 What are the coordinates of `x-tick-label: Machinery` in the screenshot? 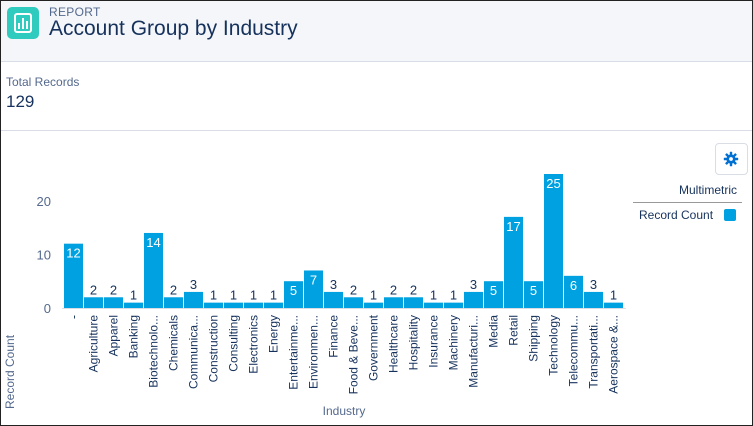 It's located at (454, 342).